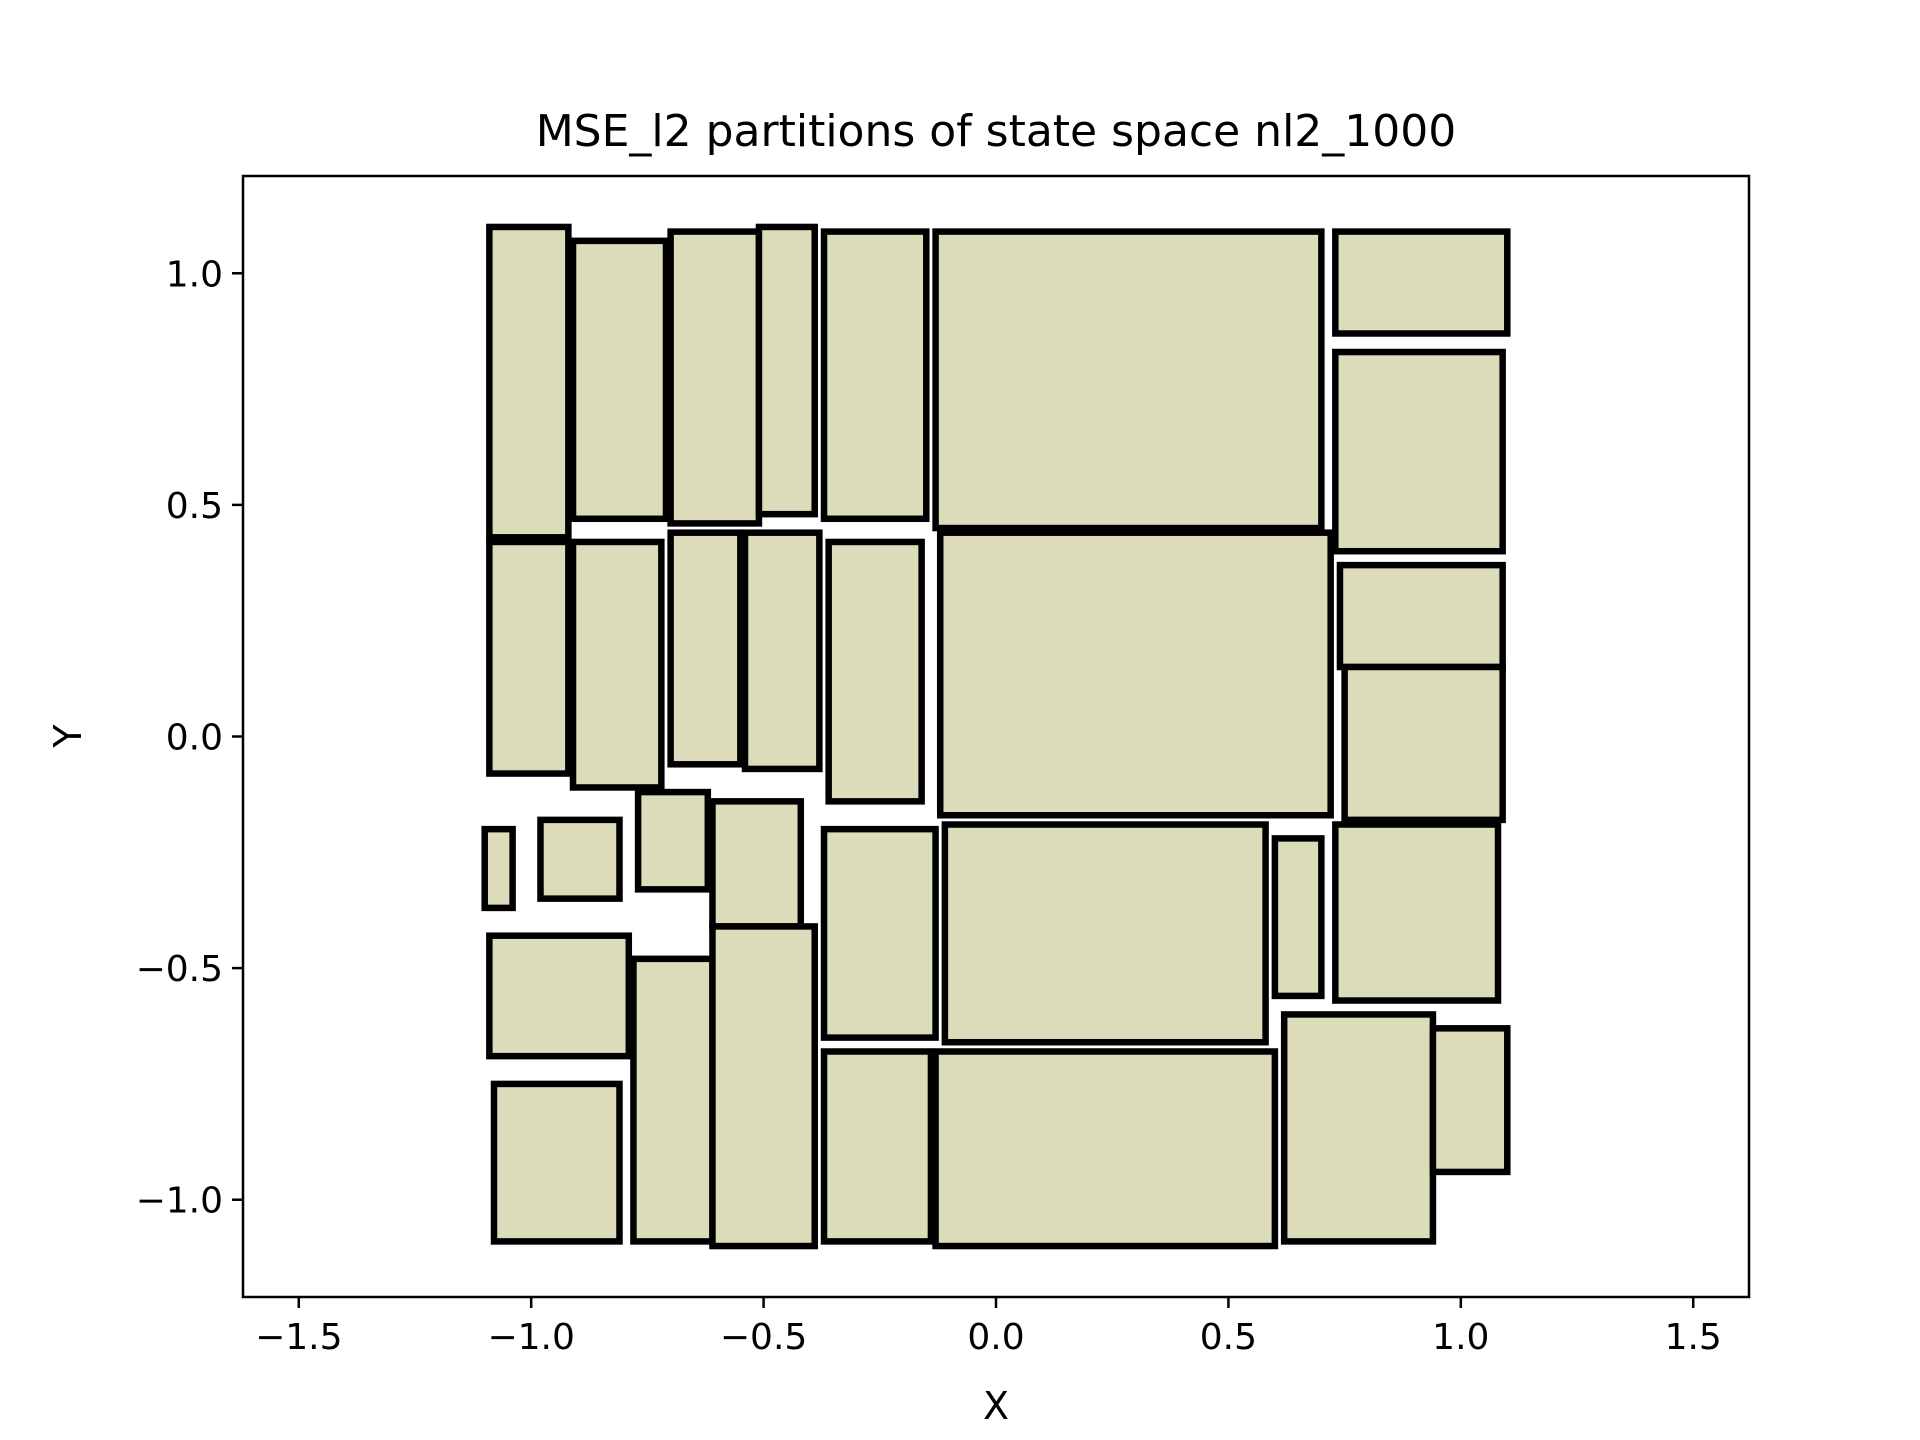 This screenshot has width=1920, height=1440. What do you see at coordinates (1228, 1337) in the screenshot?
I see `x-tick-label-5: 0.5` at bounding box center [1228, 1337].